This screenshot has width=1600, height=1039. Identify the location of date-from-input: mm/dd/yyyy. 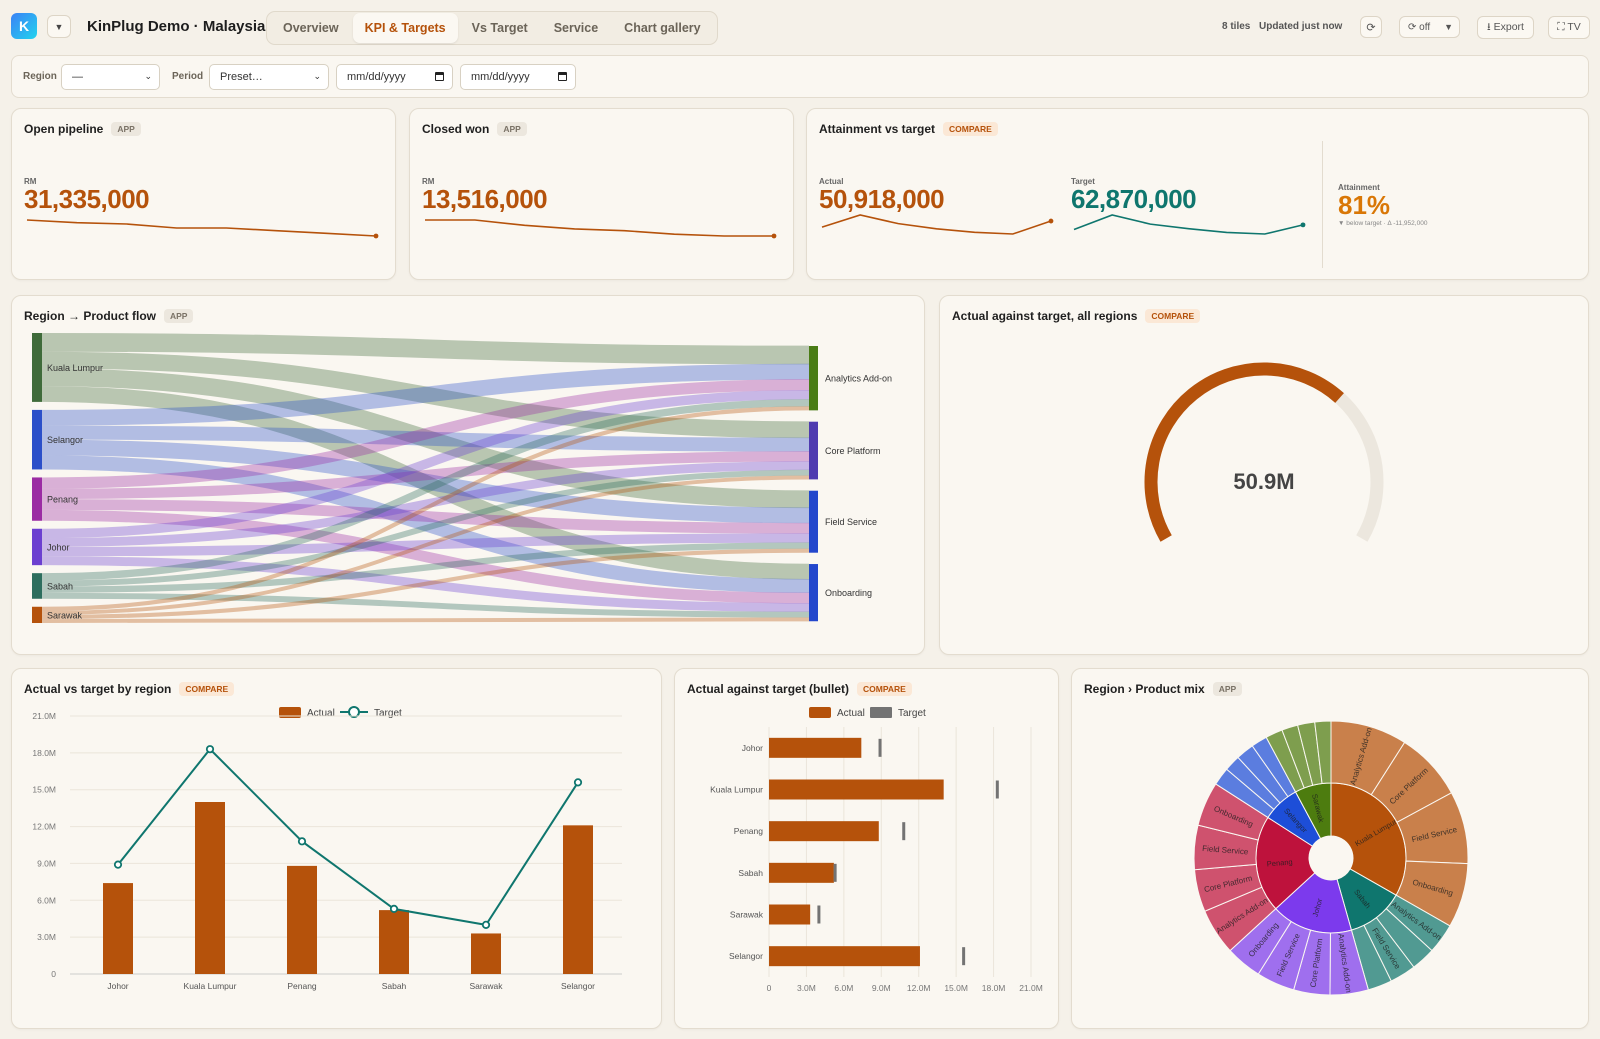
(394, 77).